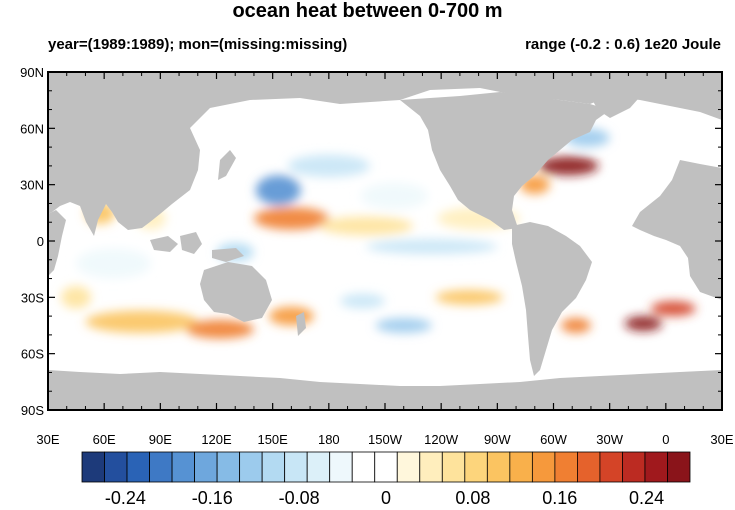 This screenshot has height=510, width=735. Describe the element at coordinates (125, 498) in the screenshot. I see `colorbar-tick-label: -0.24` at that location.